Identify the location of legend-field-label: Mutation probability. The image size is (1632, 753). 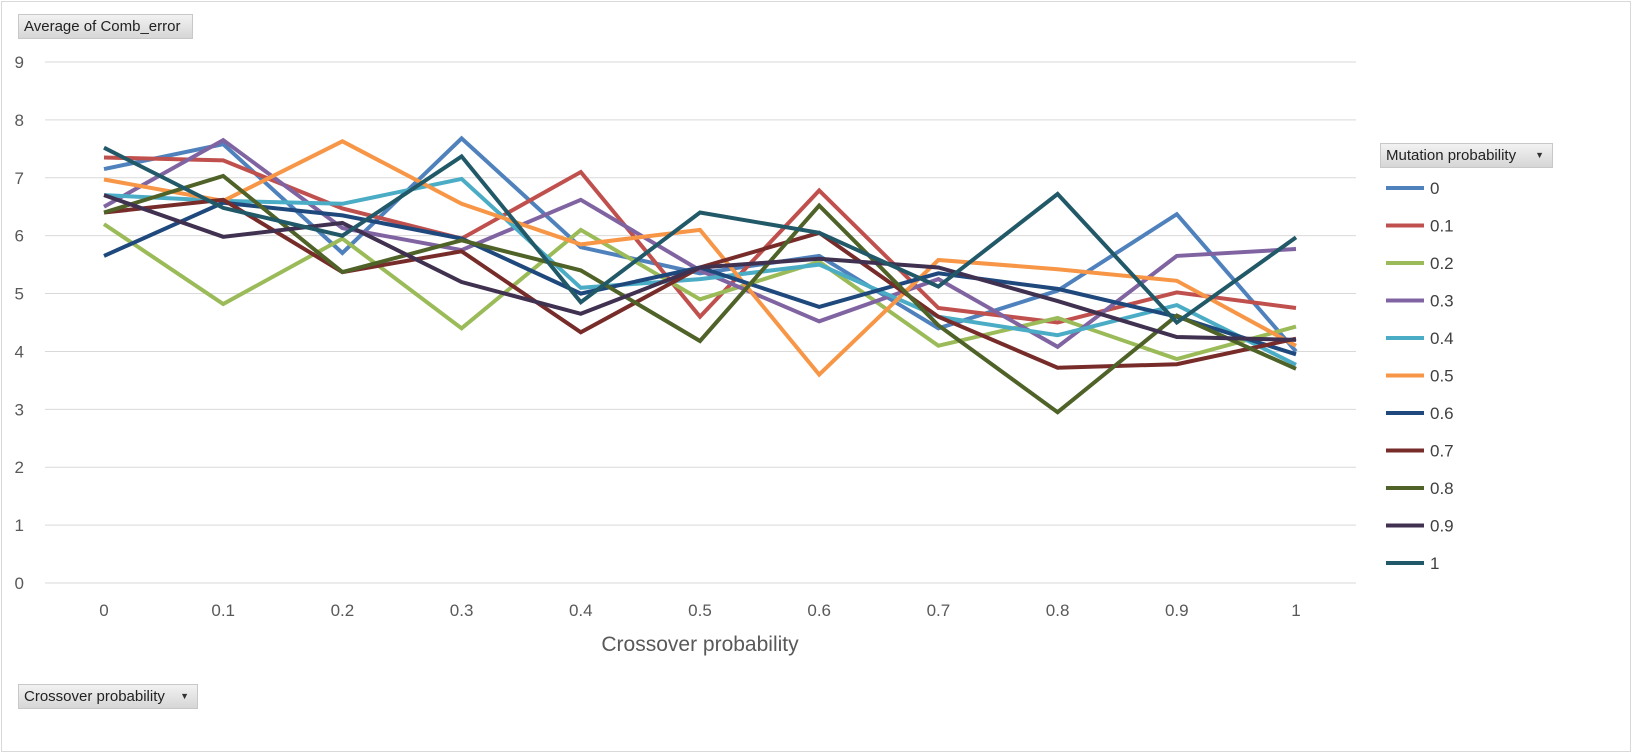
(1451, 155).